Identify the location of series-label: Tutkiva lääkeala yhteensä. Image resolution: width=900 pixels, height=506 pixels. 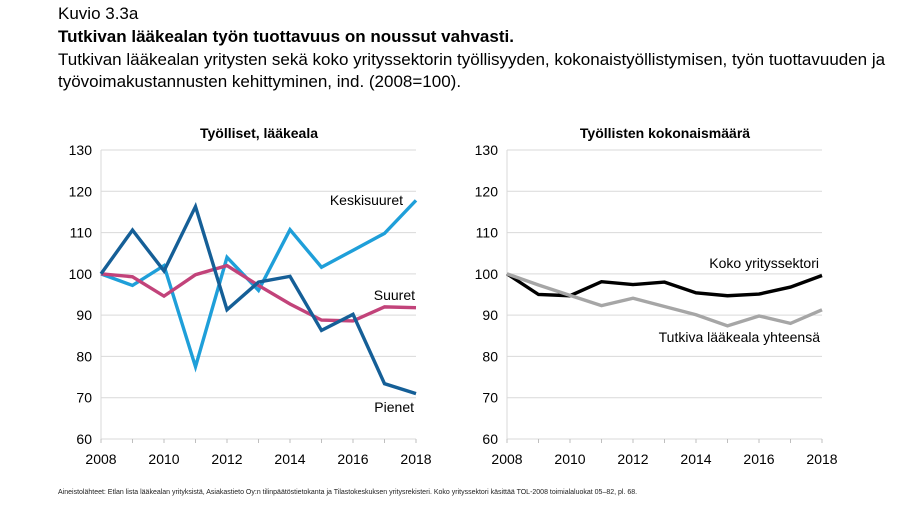
(740, 337).